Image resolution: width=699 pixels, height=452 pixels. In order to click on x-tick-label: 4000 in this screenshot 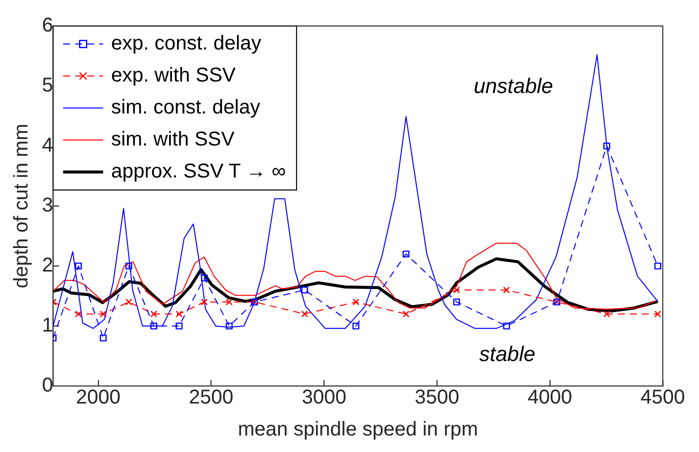, I will do `click(550, 397)`.